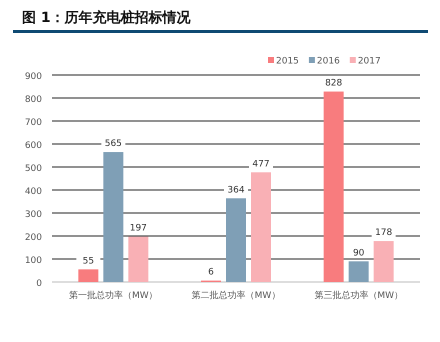  What do you see at coordinates (33, 215) in the screenshot?
I see `y-tick-label: 300` at bounding box center [33, 215].